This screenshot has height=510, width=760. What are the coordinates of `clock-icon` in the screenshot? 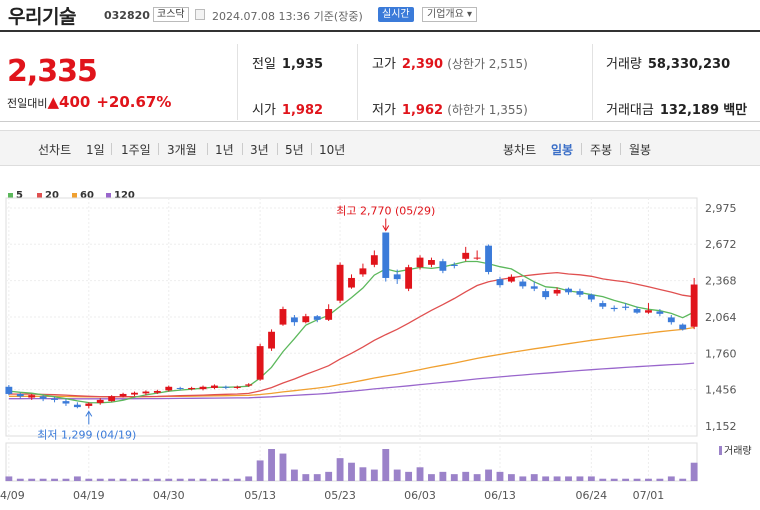 It's located at (200, 14).